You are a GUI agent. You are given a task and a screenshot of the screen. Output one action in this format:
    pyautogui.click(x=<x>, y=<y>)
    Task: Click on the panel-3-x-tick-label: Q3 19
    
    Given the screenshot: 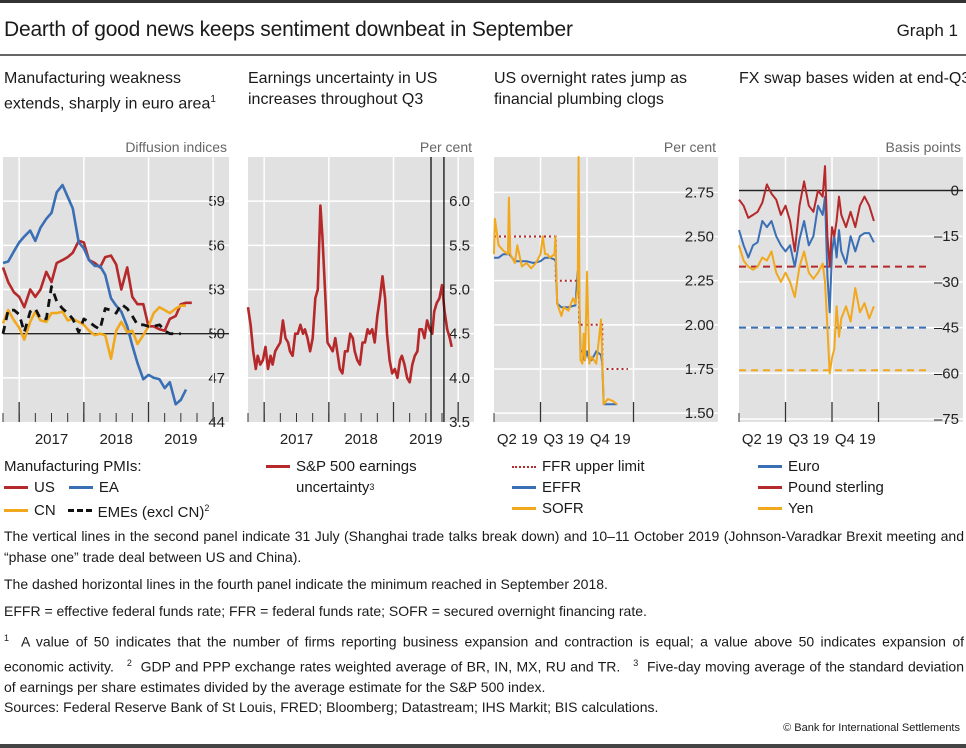 What is the action you would take?
    pyautogui.click(x=563, y=439)
    